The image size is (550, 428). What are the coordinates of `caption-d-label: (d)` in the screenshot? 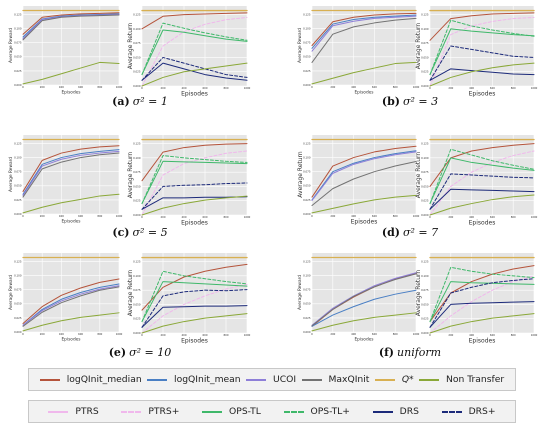 It's located at (390, 232).